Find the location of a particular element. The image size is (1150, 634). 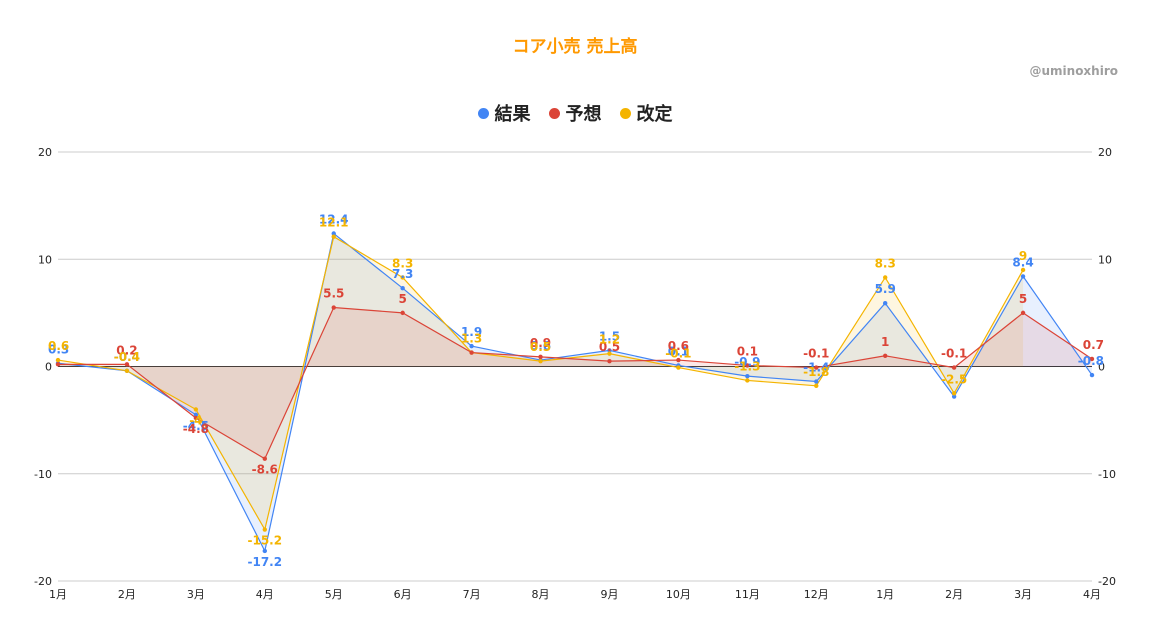

data-label: -0.8 is located at coordinates (1091, 361).